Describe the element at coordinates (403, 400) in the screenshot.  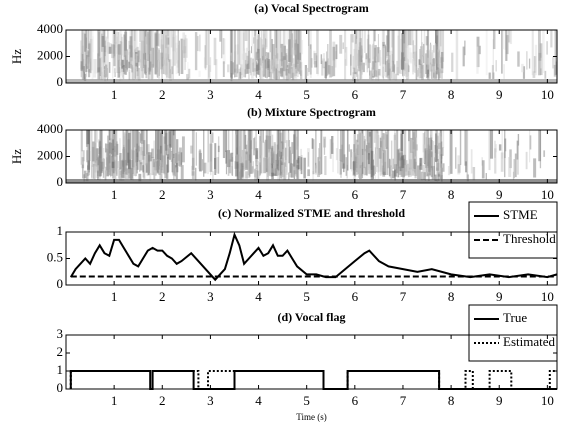
I see `x-tick-label: 7` at that location.